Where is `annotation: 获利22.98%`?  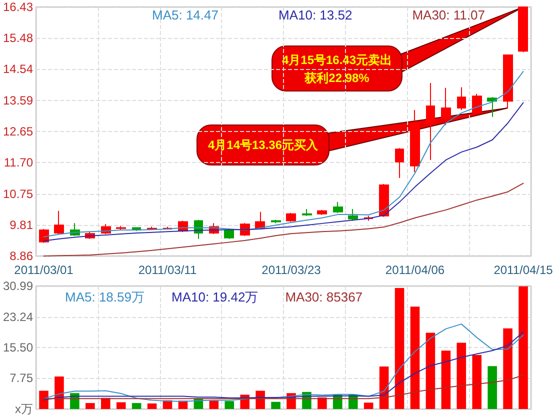
annotation: 获利22.98% is located at coordinates (337, 78).